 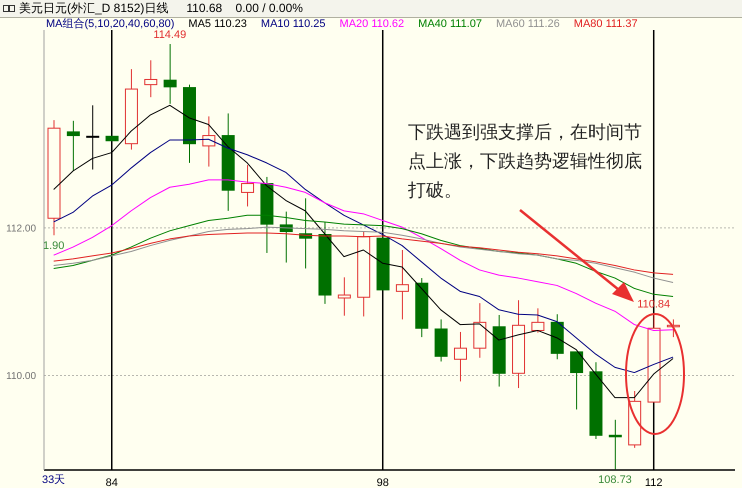 What do you see at coordinates (169, 35) in the screenshot?
I see `annotation: 114.49` at bounding box center [169, 35].